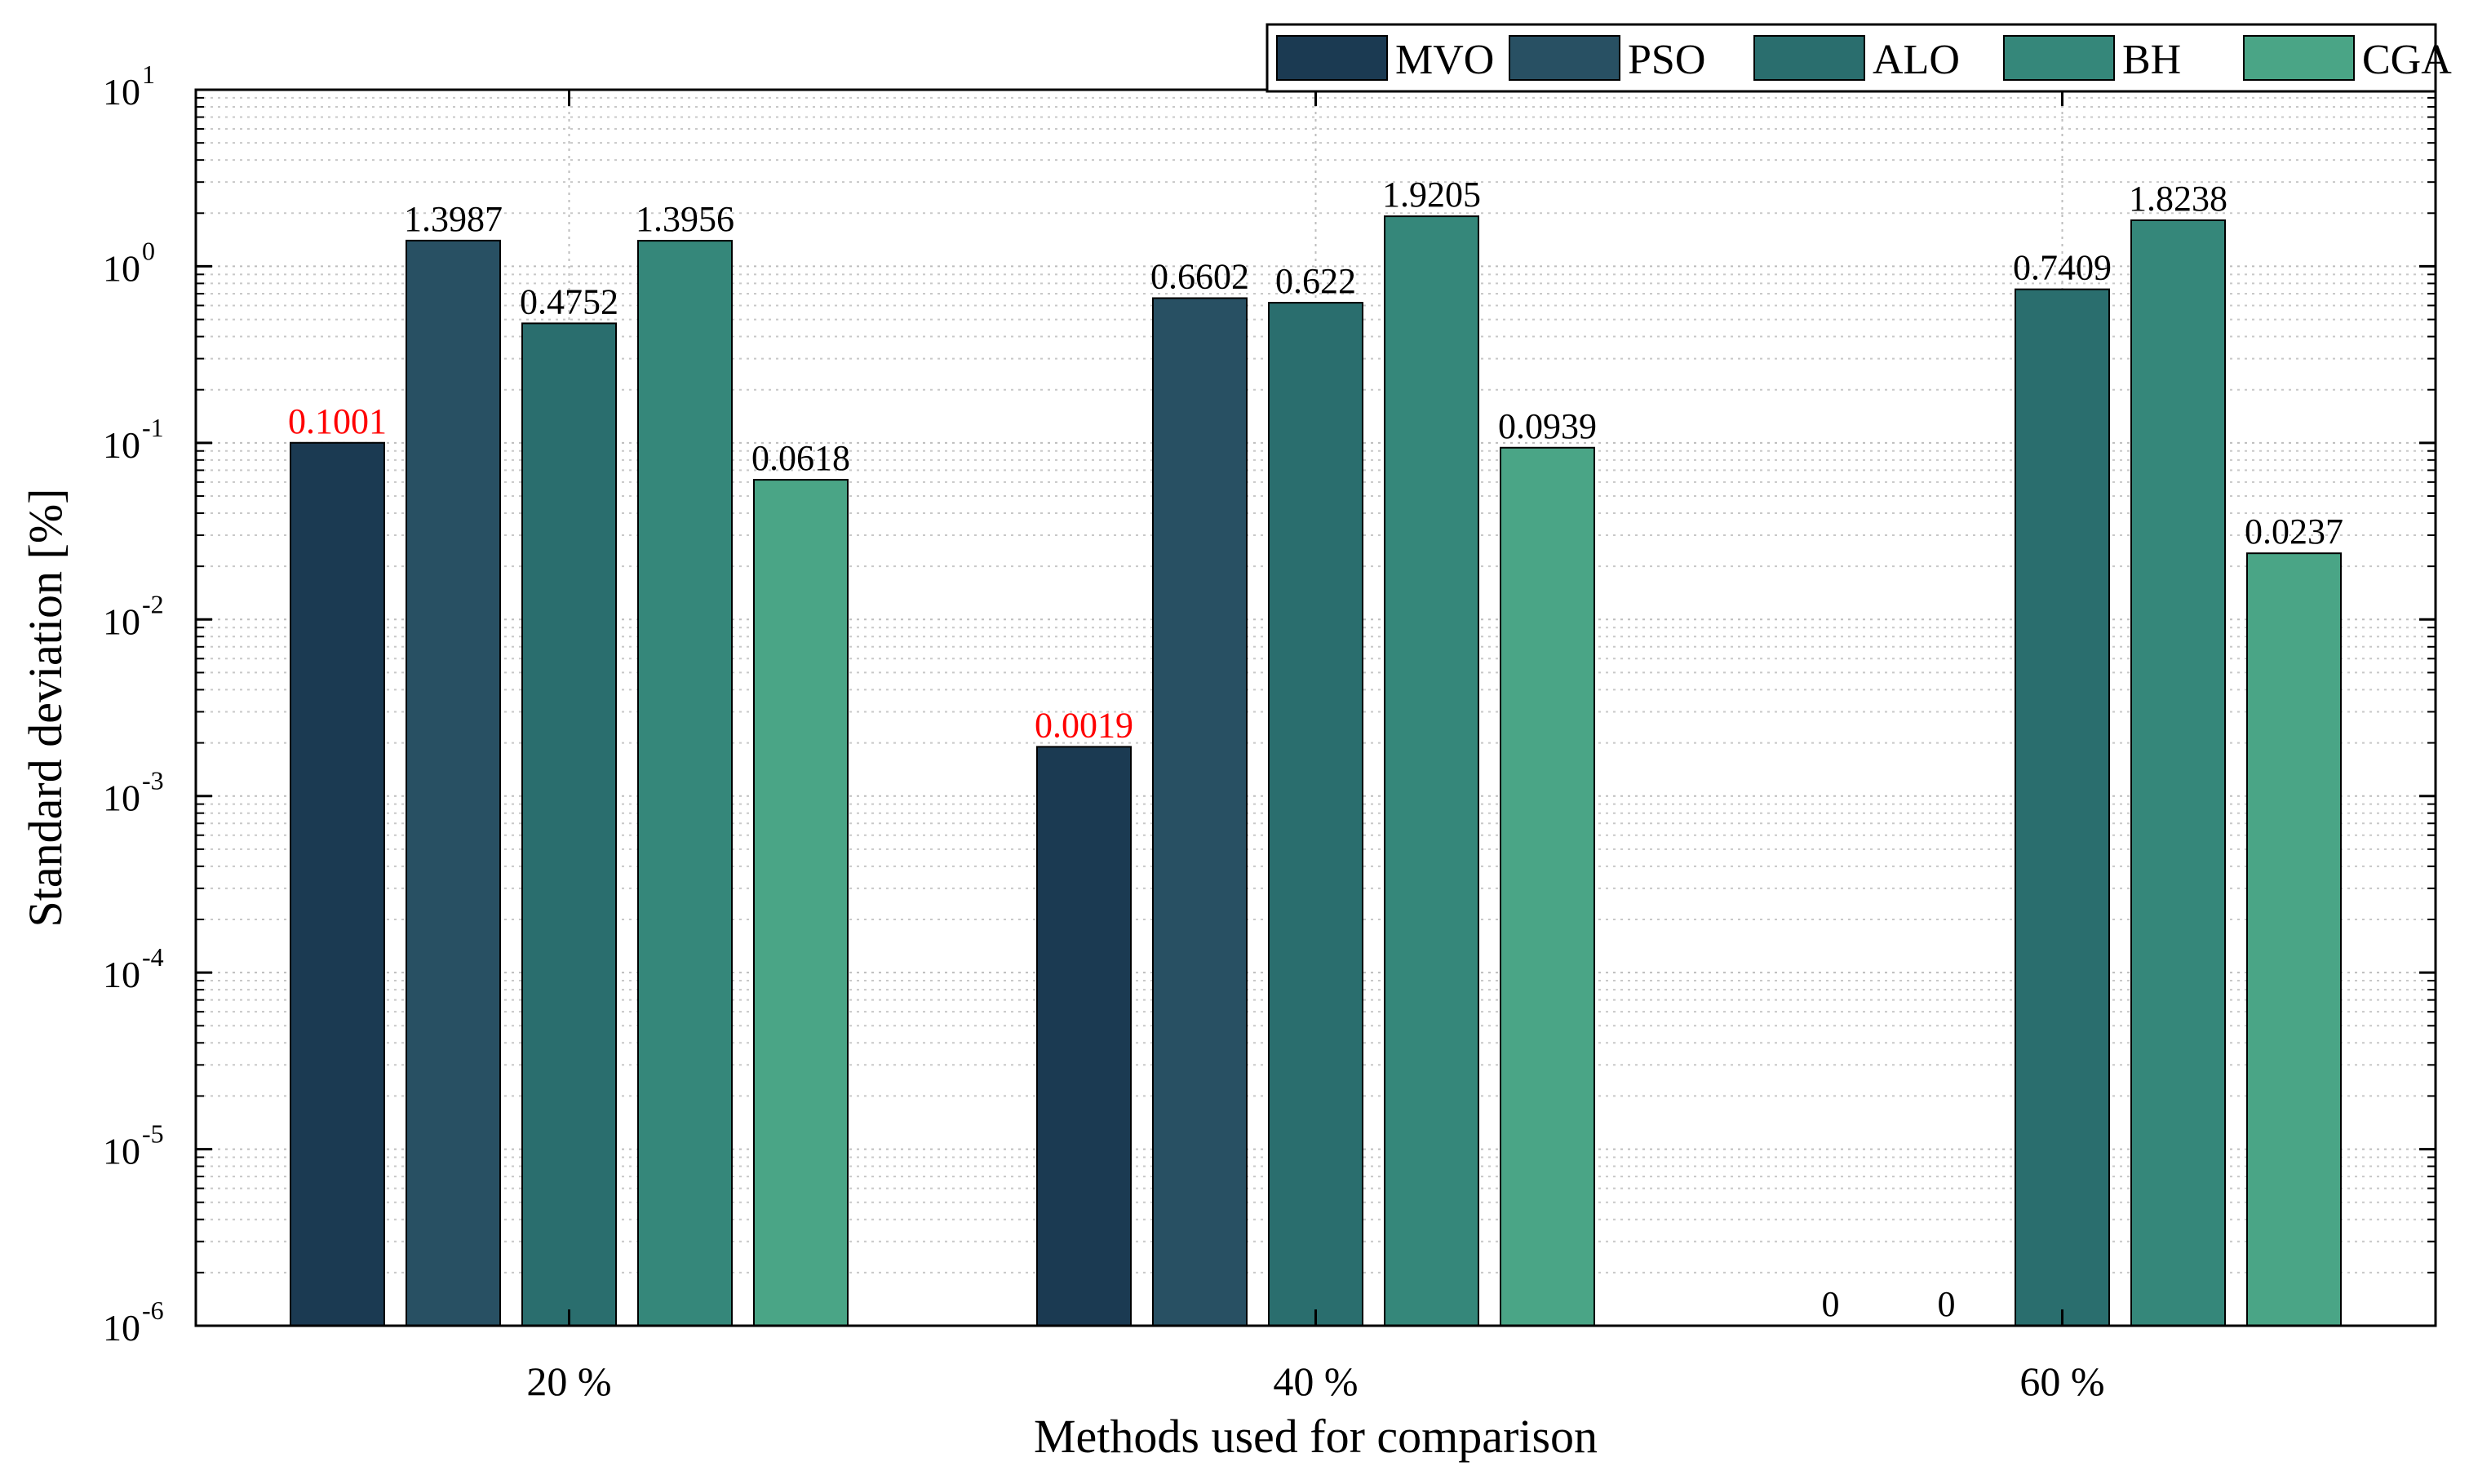 This screenshot has height=1484, width=2469. I want to click on y-tick-label: 10 1, so click(129, 86).